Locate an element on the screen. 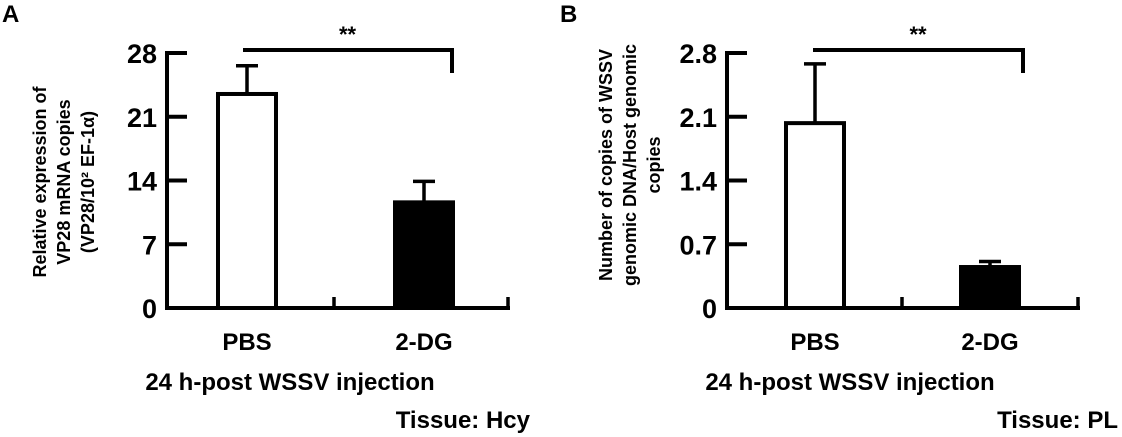  y-axis-label-line: (VP28/10² EF-1α) is located at coordinates (88, 182).